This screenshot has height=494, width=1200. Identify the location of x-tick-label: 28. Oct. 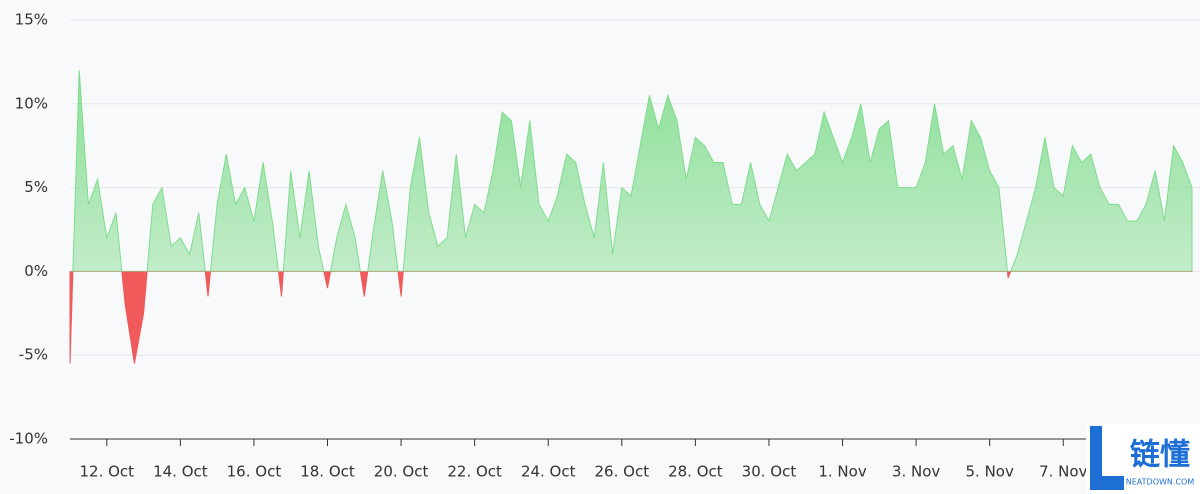
(695, 472).